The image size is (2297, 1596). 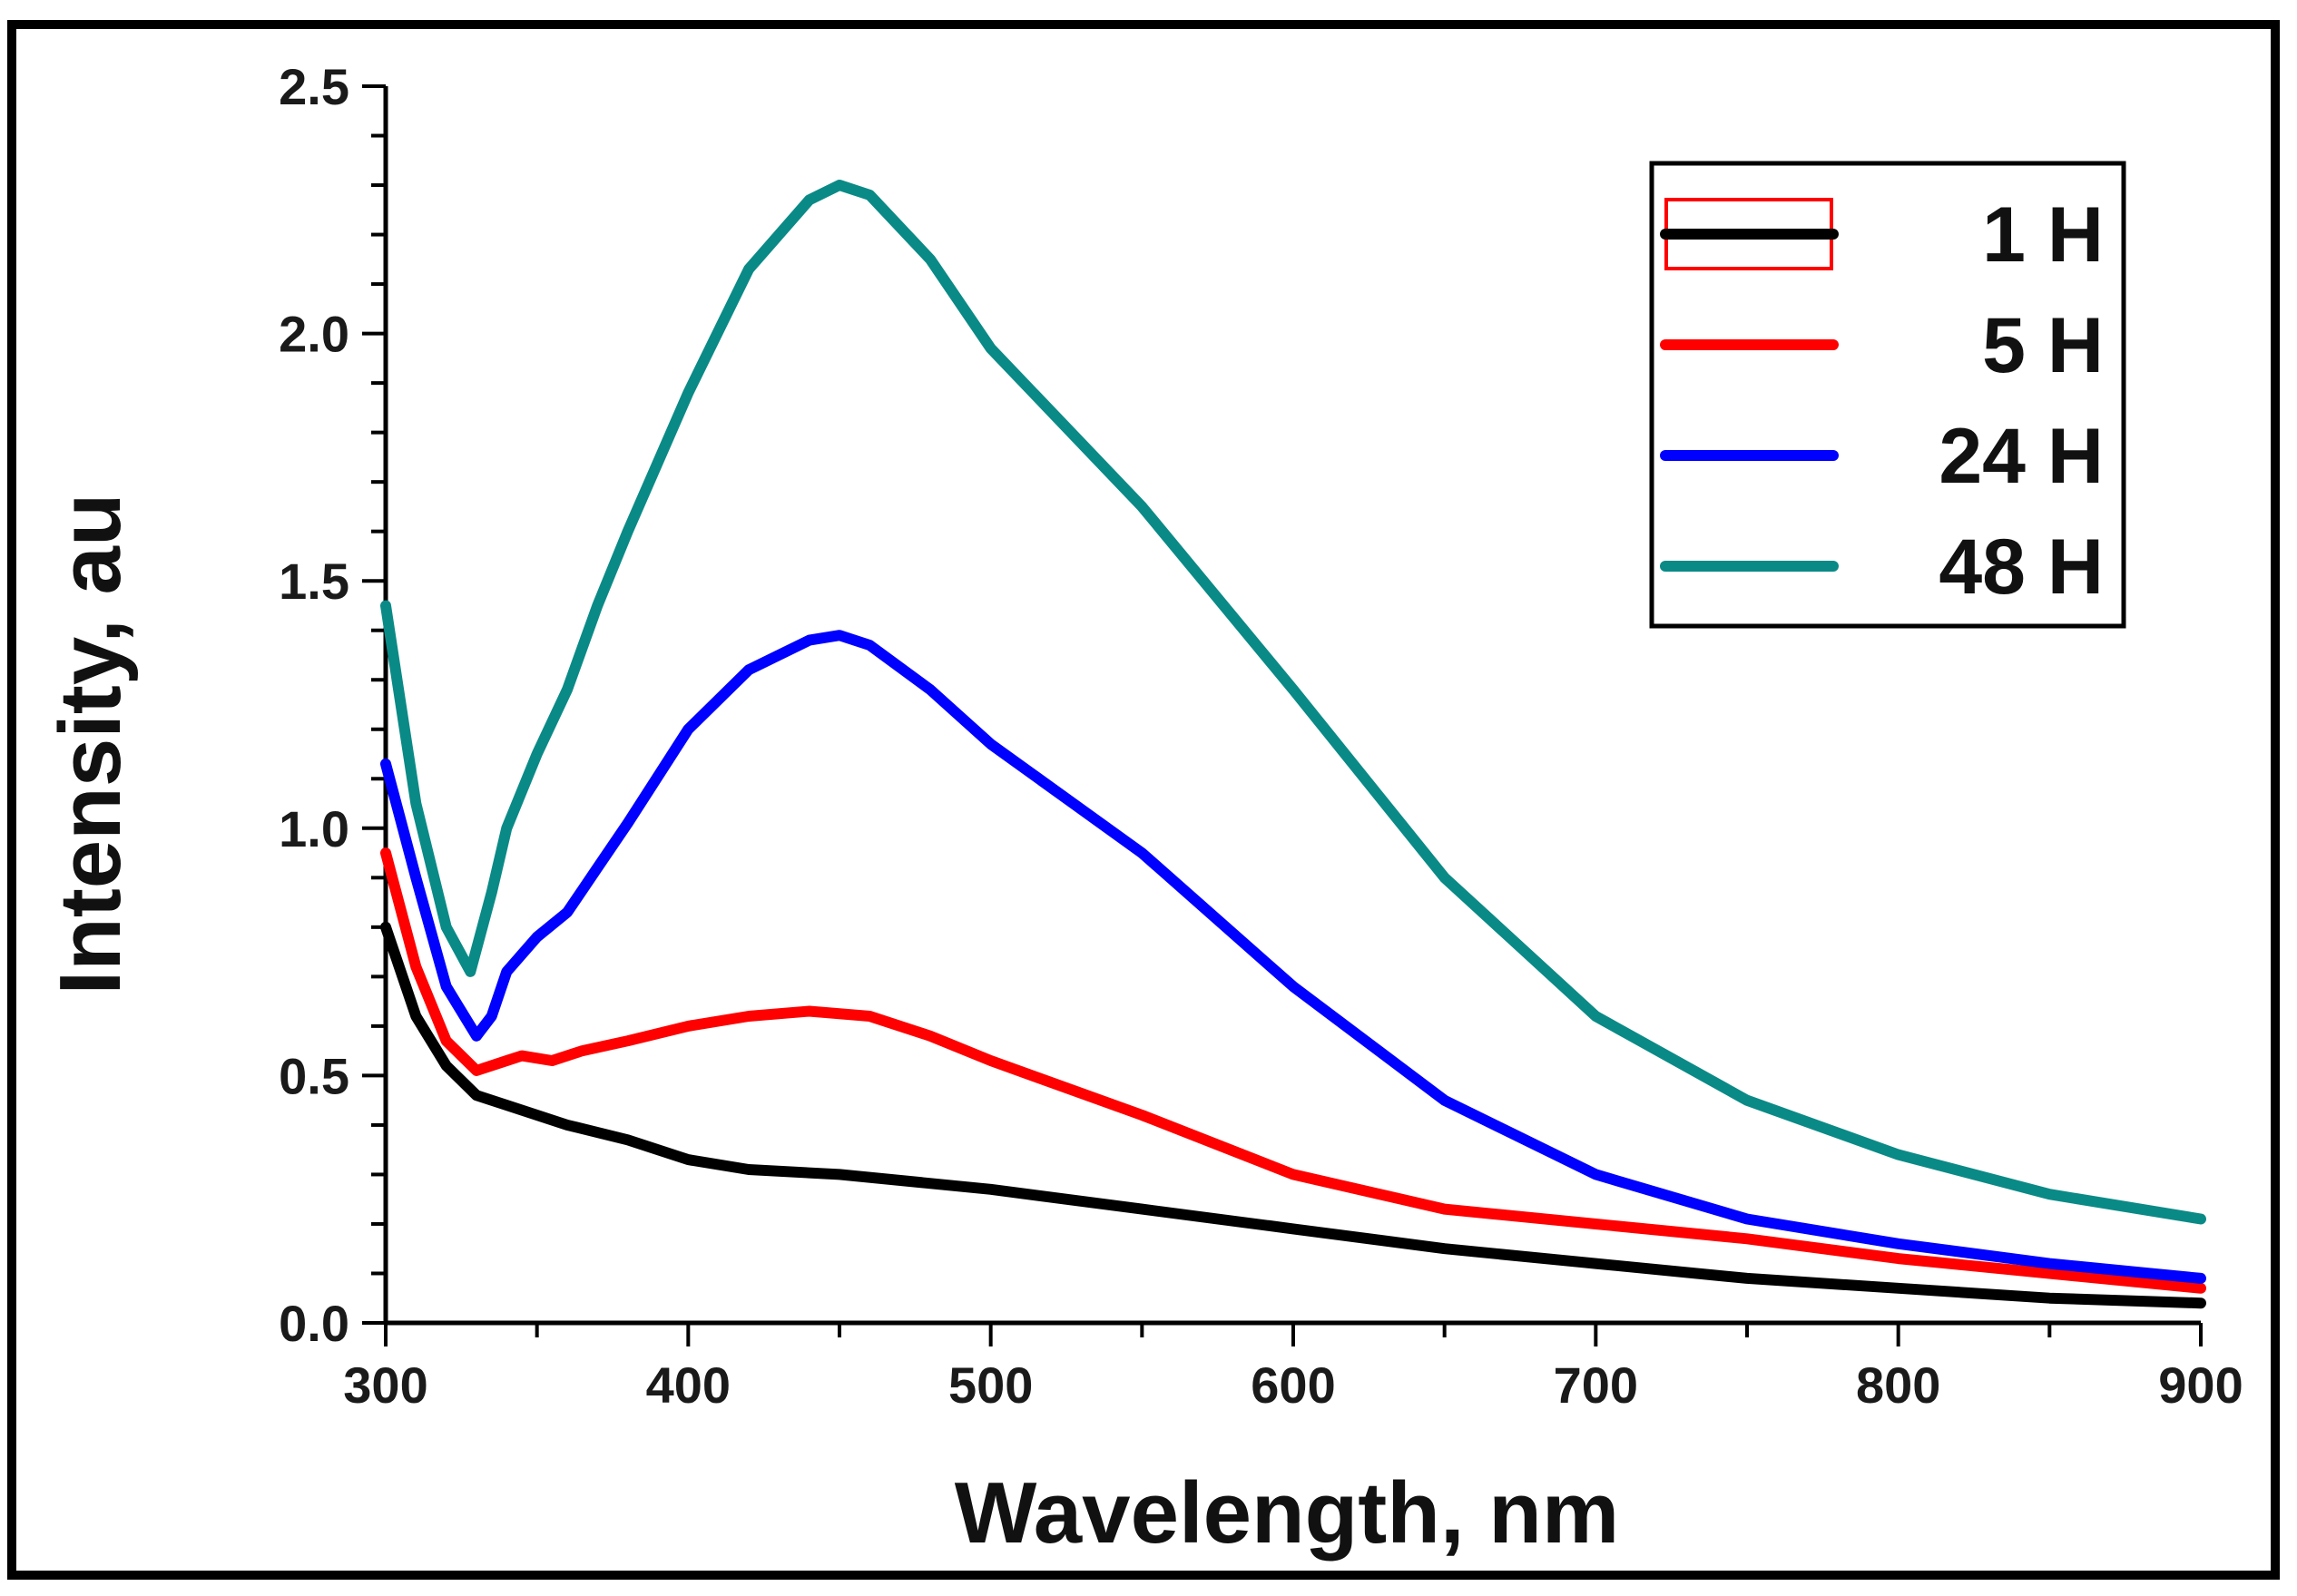 I want to click on y-tick-label: 1.0, so click(x=314, y=828).